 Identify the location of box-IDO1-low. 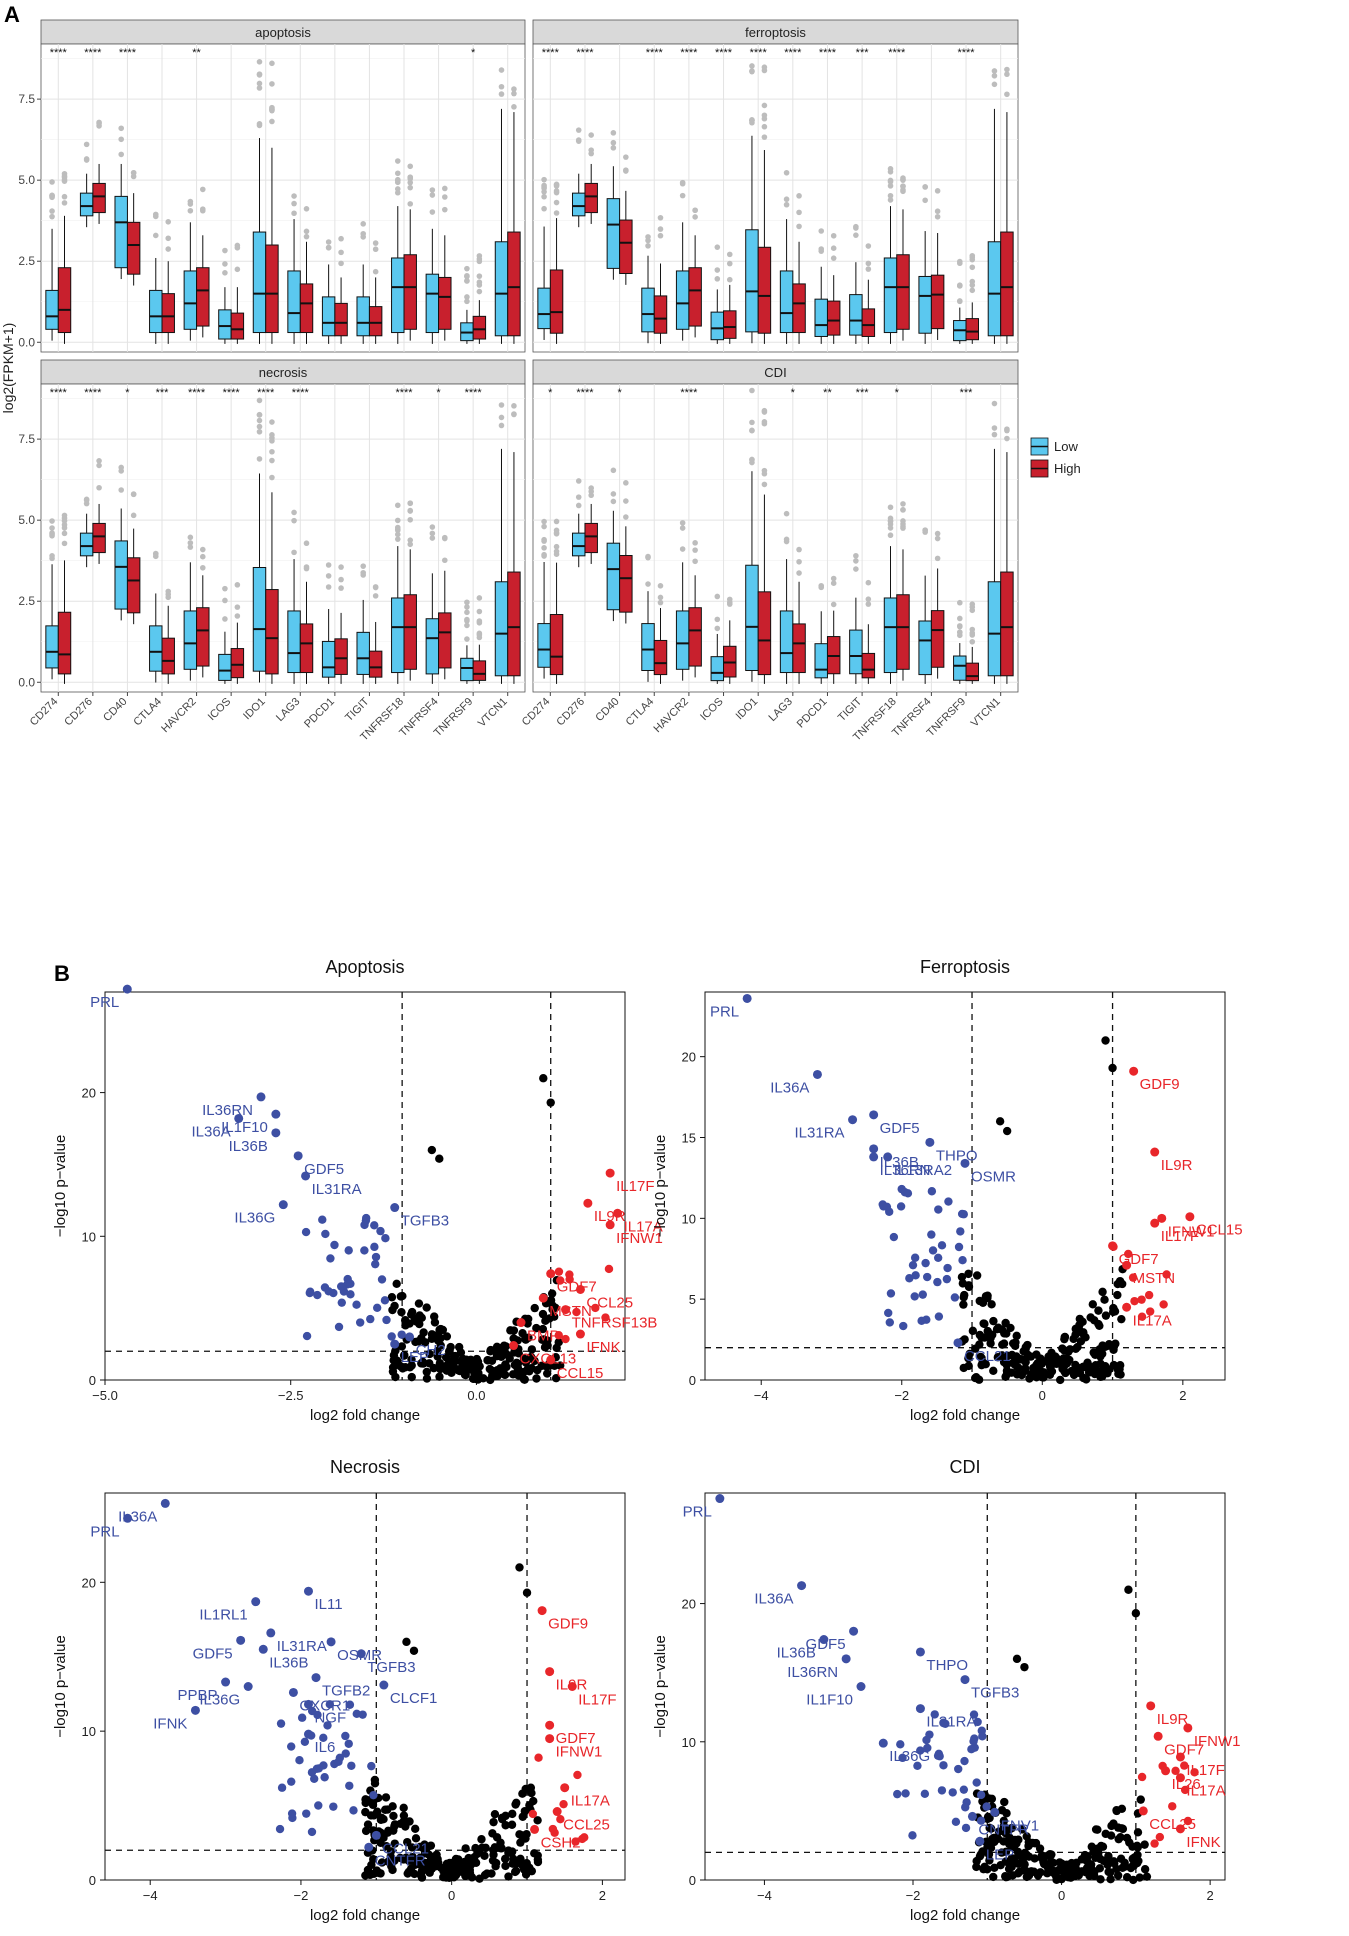
(259, 540).